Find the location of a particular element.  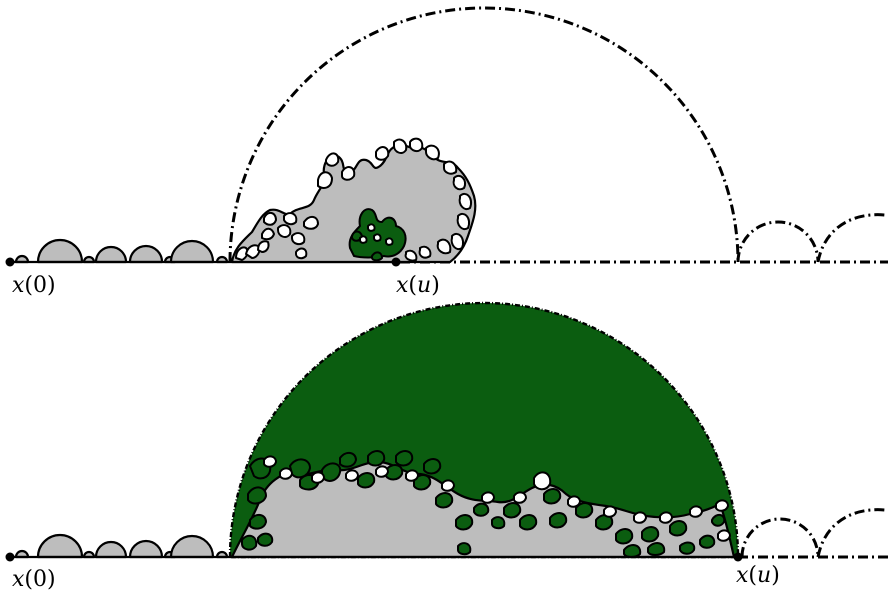

bottom-green-blobs is located at coordinates (483, 504).